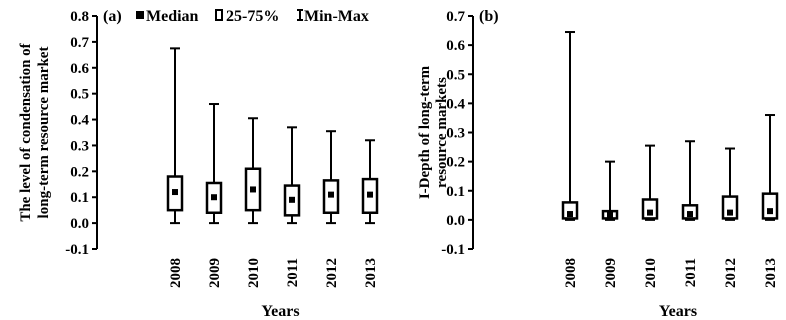 Image resolution: width=786 pixels, height=320 pixels. I want to click on legend-range-swatch, so click(300, 15).